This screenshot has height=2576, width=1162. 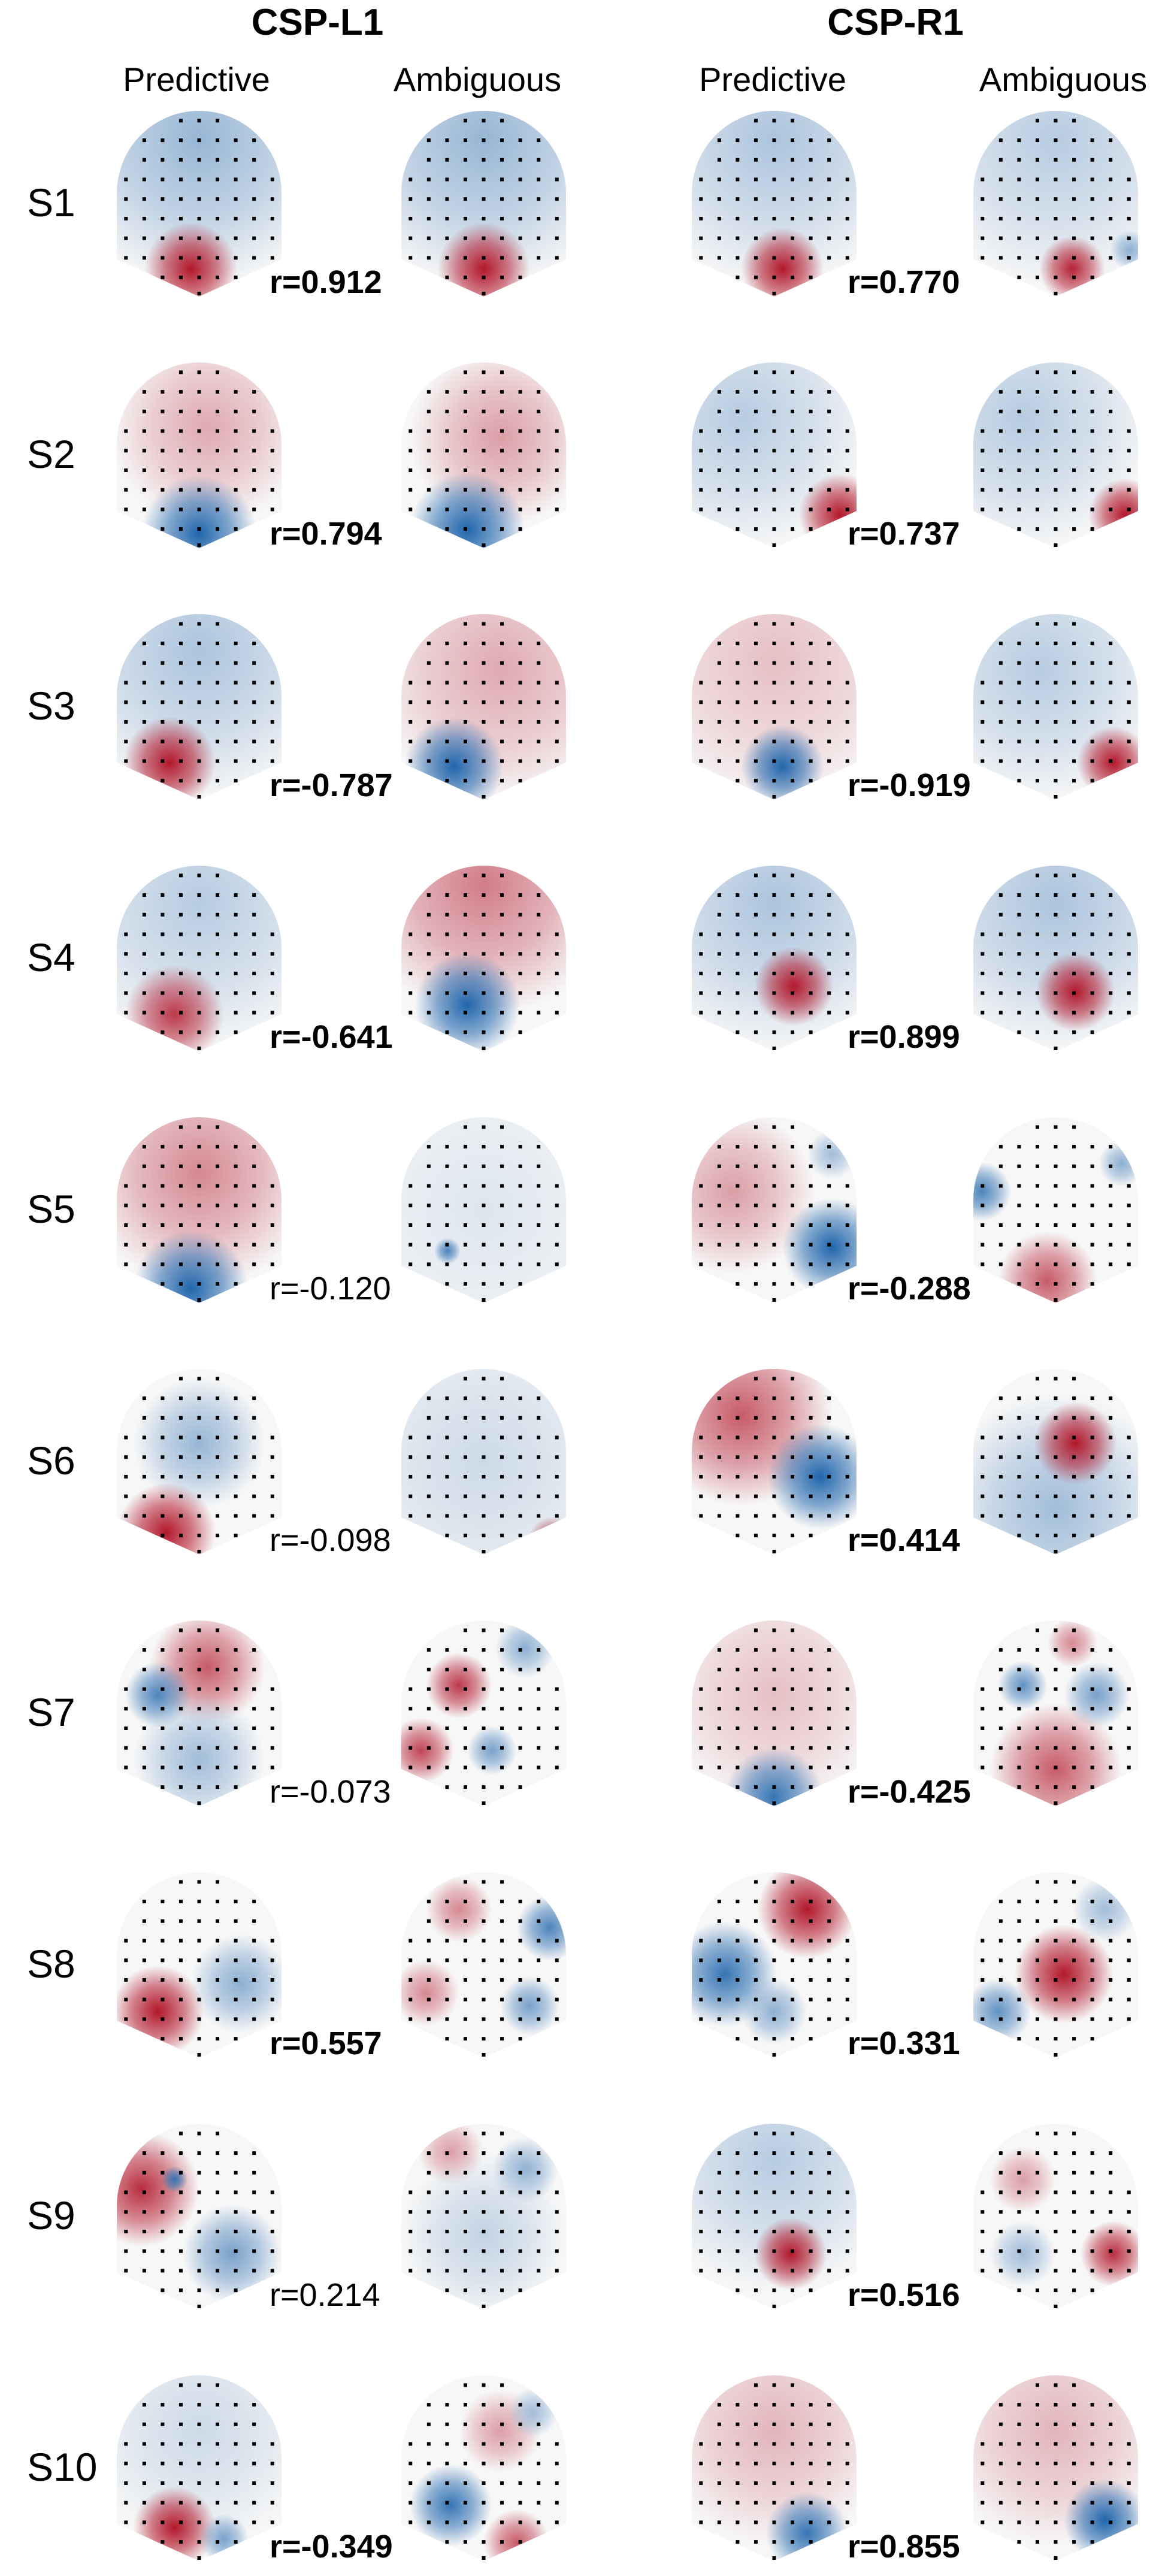 I want to click on topomap-s10-l1-predictive, so click(x=199, y=2468).